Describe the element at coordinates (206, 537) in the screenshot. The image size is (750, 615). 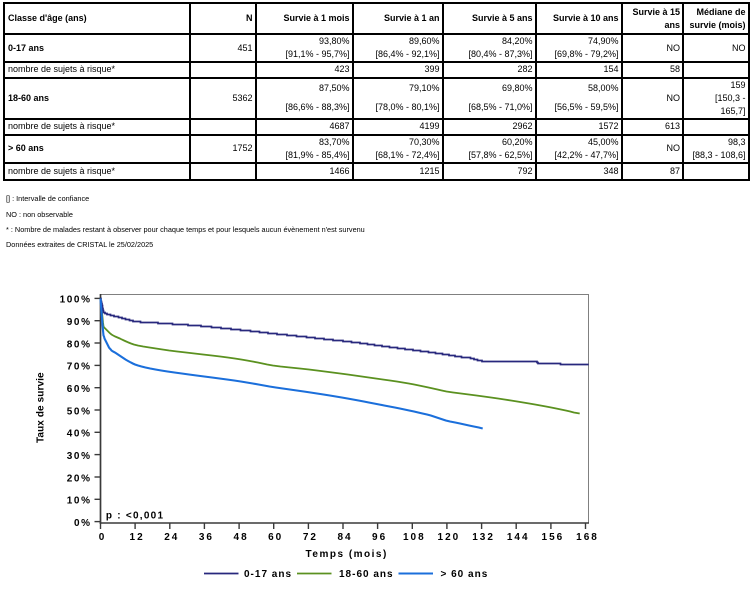
I see `svg-text: 36` at that location.